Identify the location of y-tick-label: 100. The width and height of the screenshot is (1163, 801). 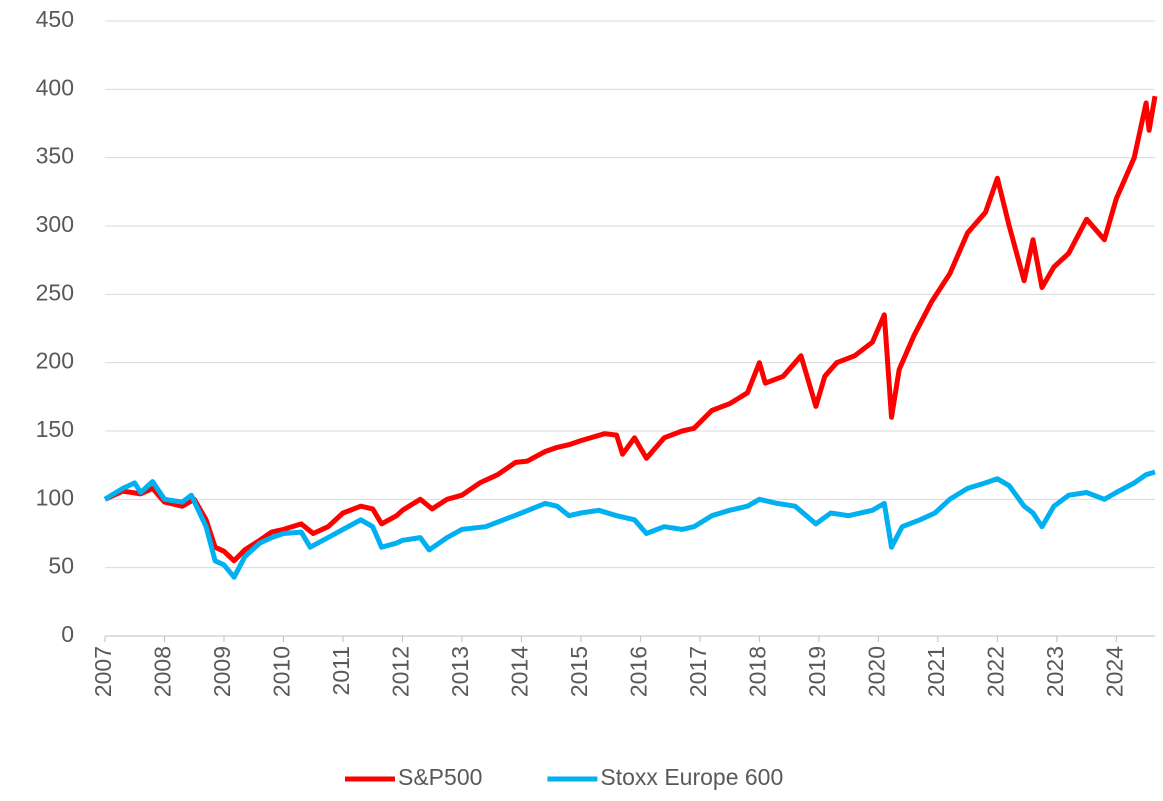
(55, 497).